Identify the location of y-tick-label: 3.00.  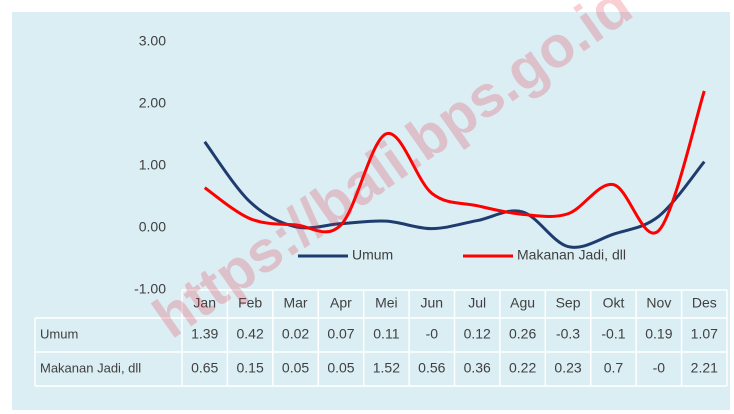
(152, 41).